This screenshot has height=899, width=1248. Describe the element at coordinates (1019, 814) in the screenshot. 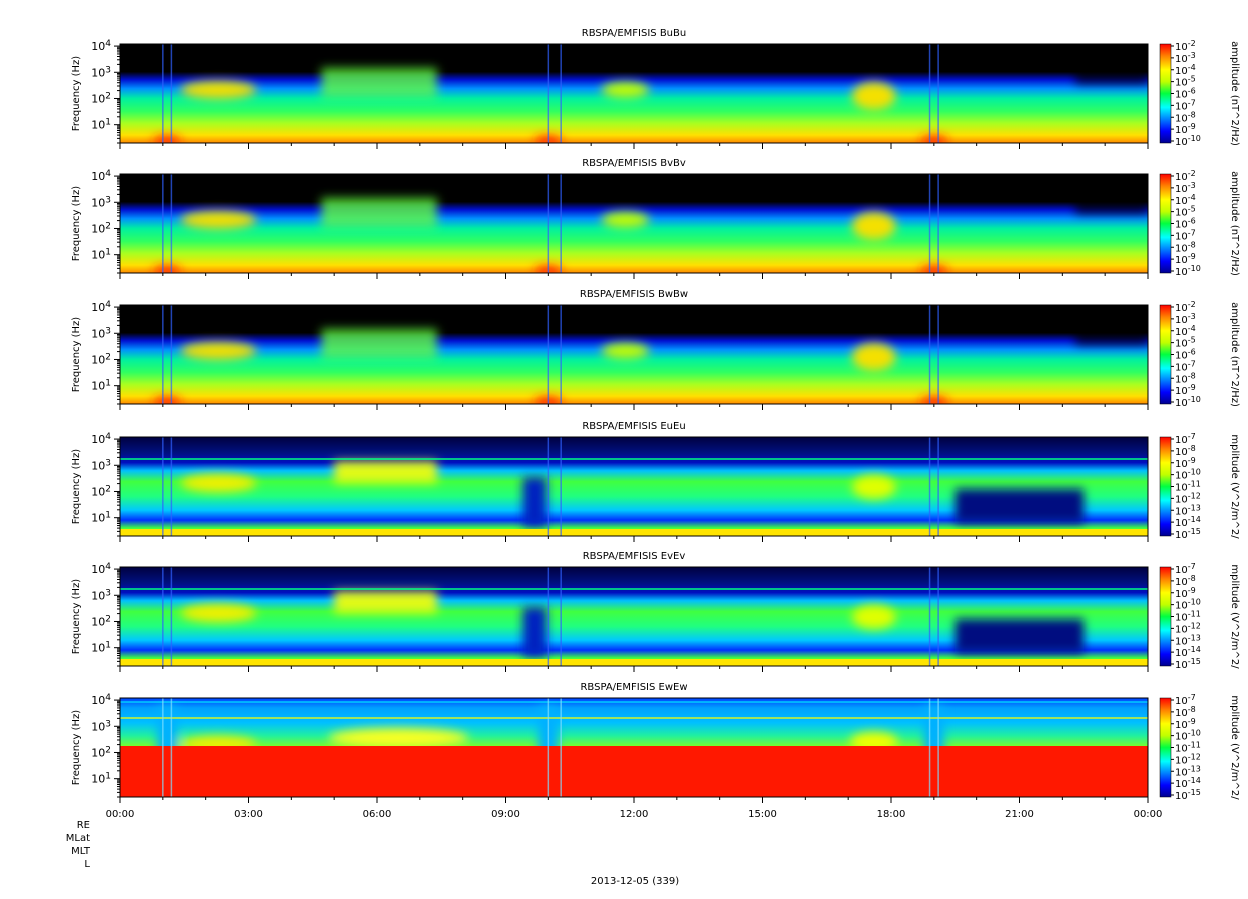

I see `x-tick-label: 21:00` at that location.